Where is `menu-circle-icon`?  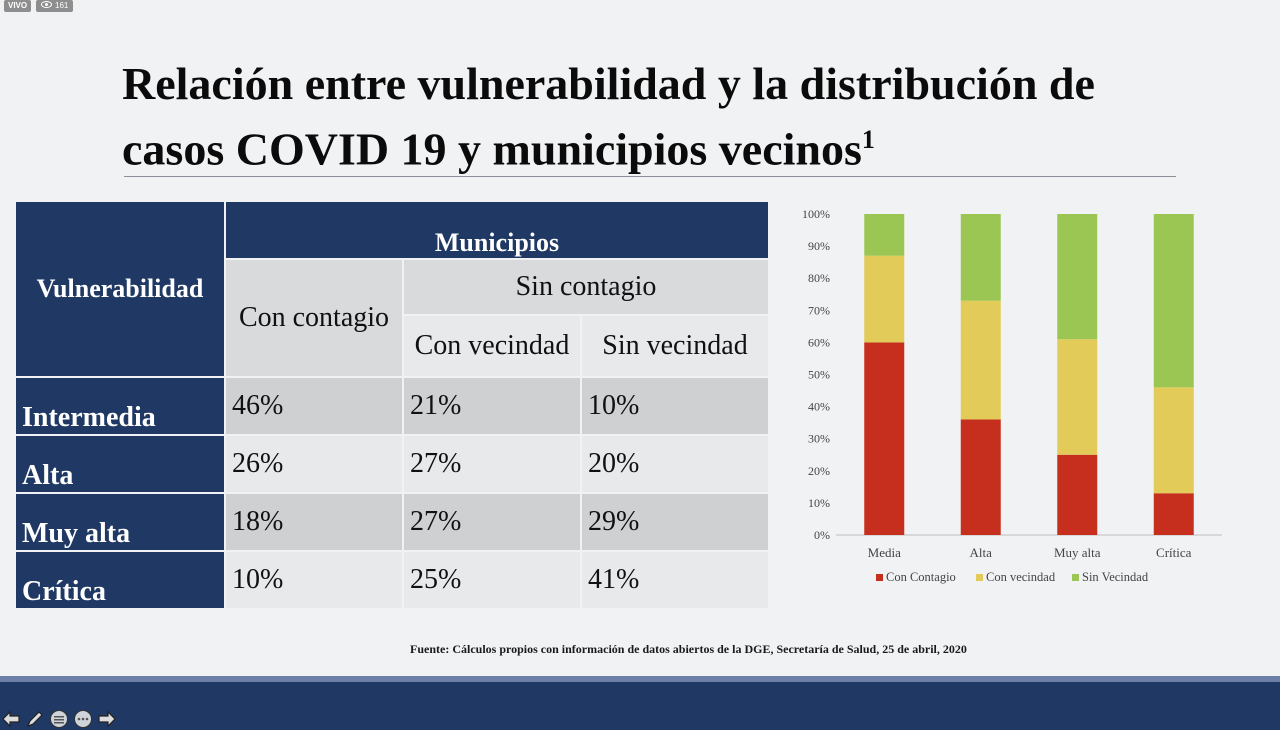 menu-circle-icon is located at coordinates (59, 719).